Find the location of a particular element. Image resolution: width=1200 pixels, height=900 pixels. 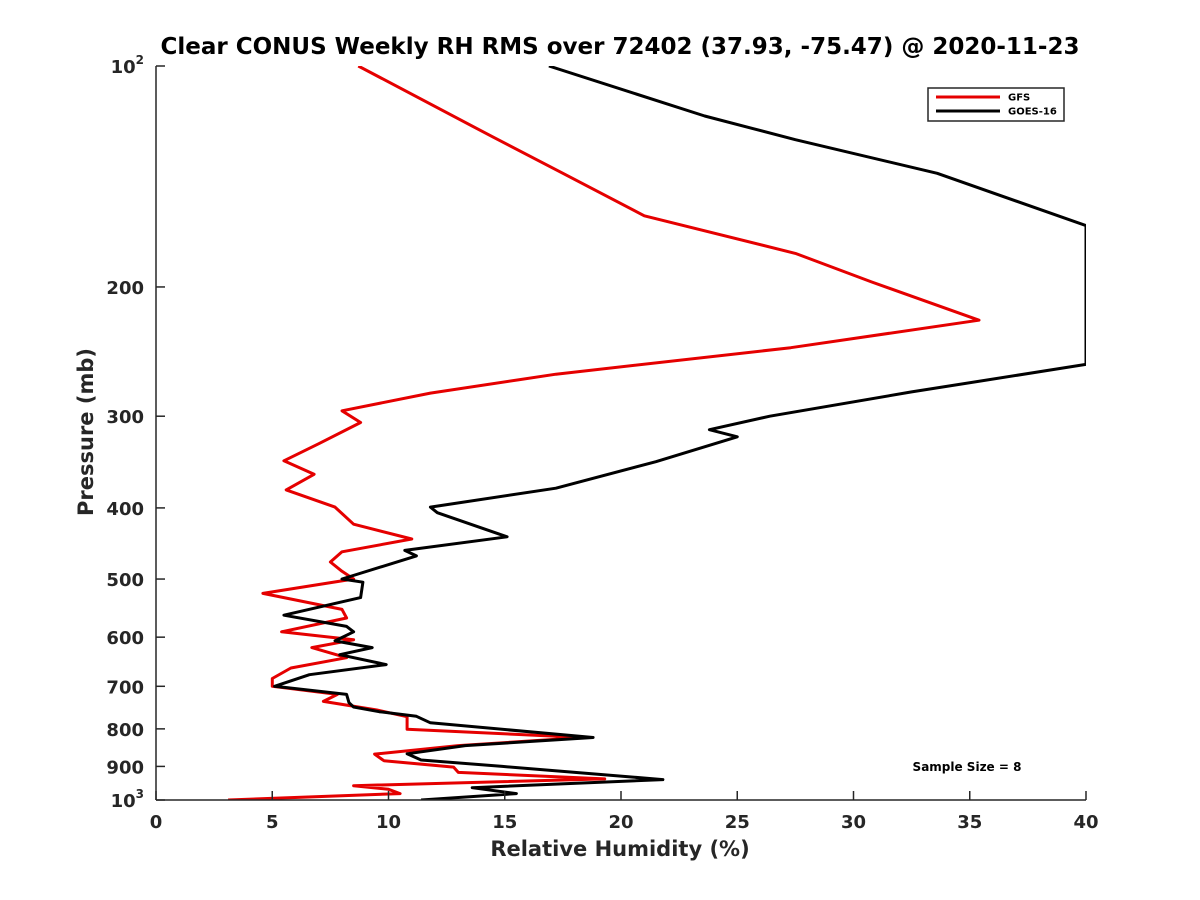

y-tick-label: 200 is located at coordinates (125, 288).